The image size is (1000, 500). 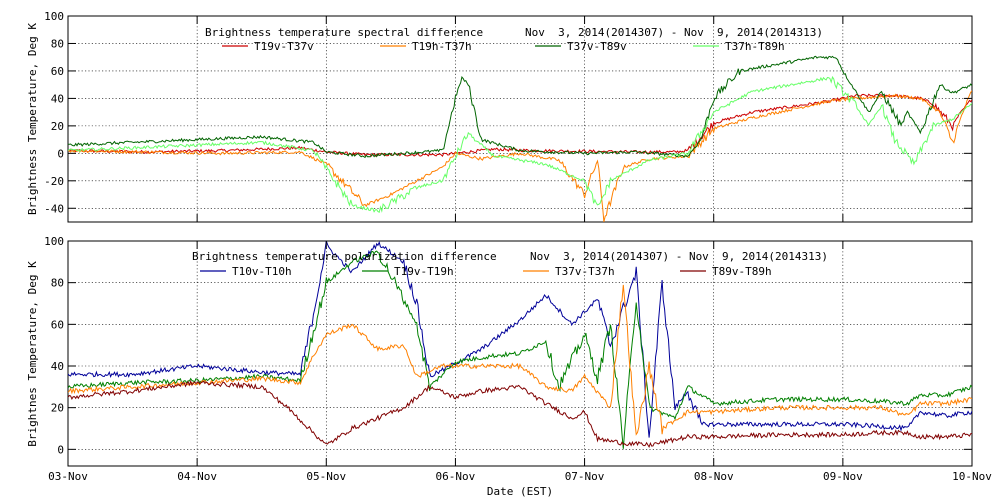 I want to click on polarization-y-tick-label: 0, so click(x=60, y=449).